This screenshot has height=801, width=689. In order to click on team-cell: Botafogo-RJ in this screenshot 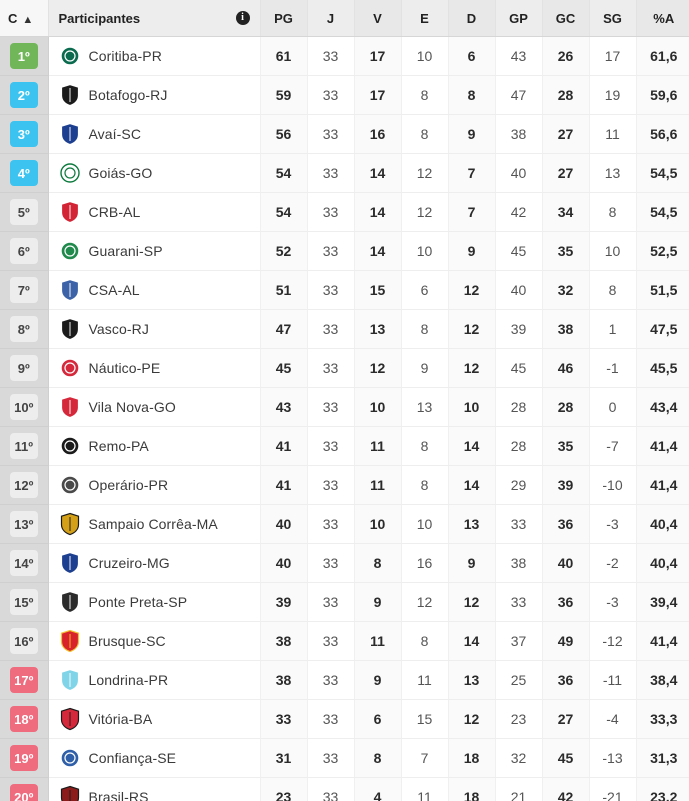, I will do `click(154, 95)`.